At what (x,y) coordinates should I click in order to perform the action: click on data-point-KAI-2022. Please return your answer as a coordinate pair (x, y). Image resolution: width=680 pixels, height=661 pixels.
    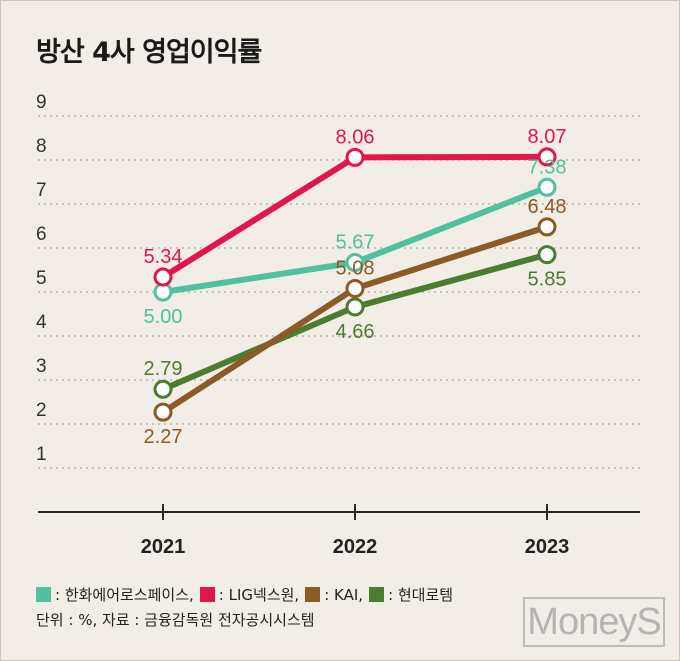
    Looking at the image, I should click on (355, 288).